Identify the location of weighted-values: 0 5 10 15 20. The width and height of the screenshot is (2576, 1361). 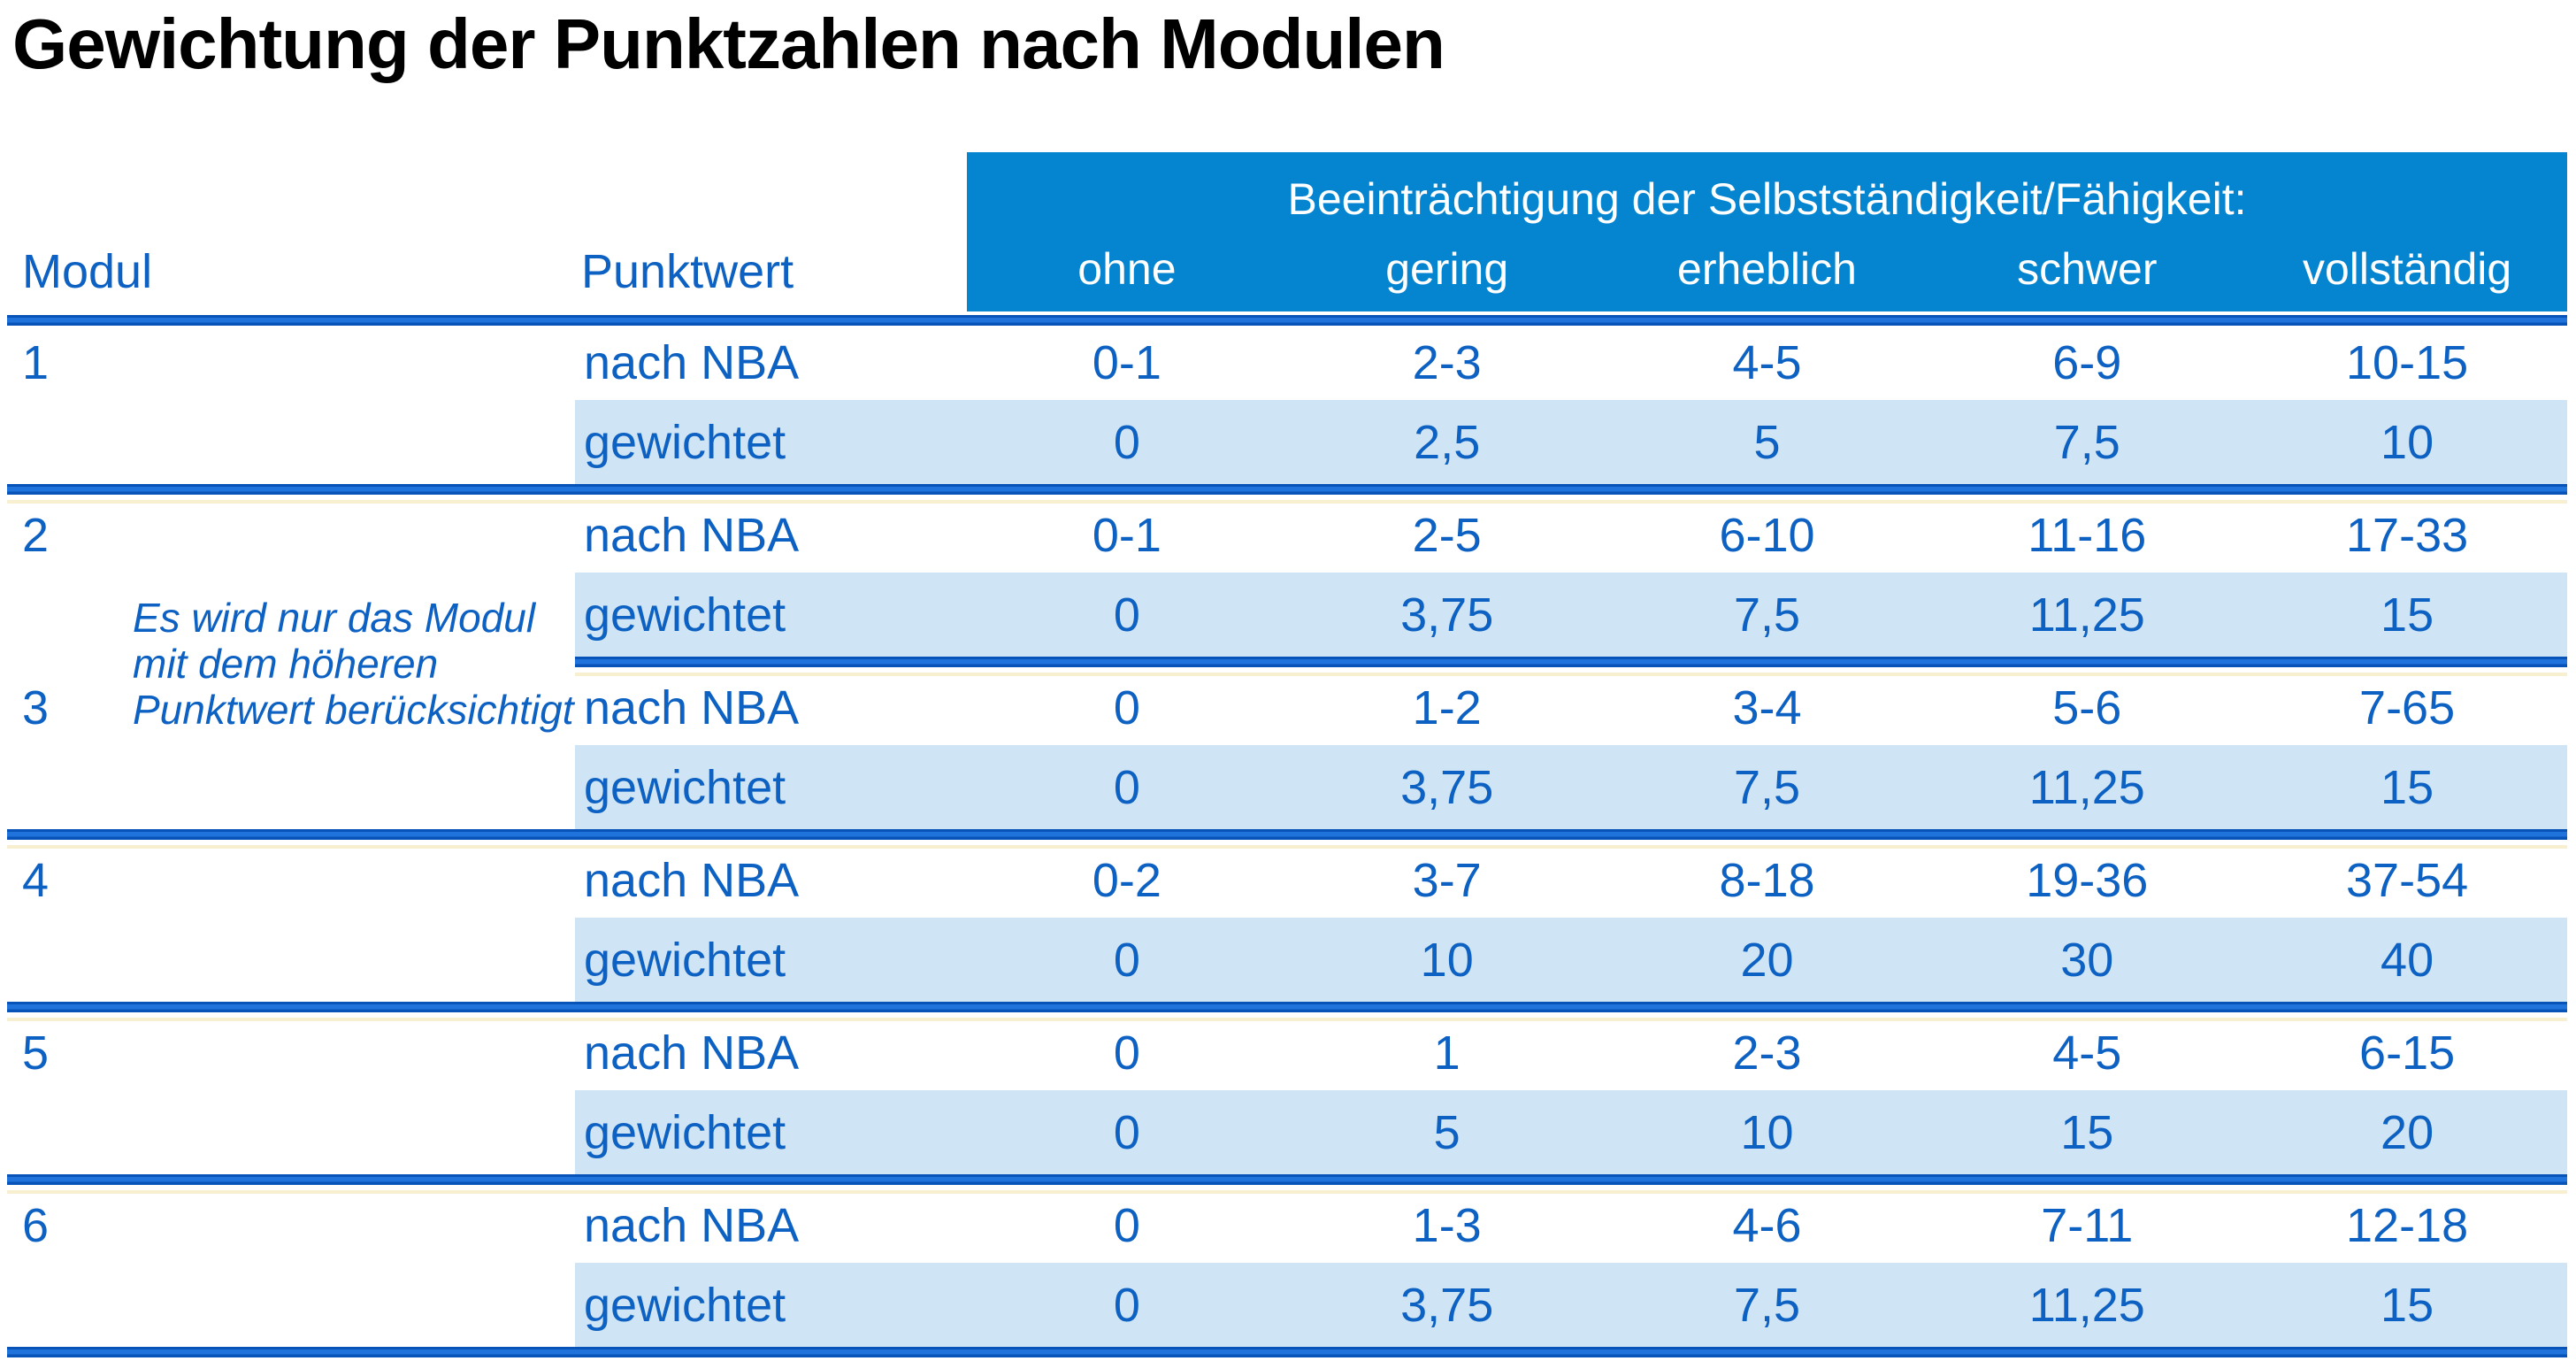
(1767, 1132).